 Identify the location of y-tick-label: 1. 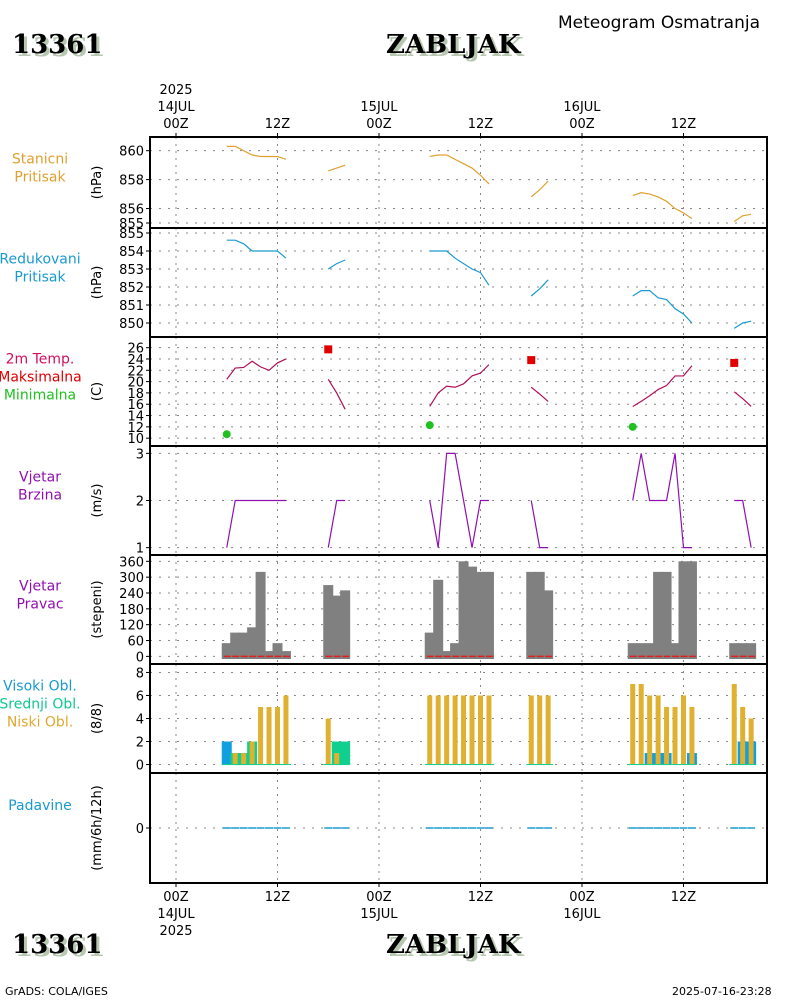
(140, 549).